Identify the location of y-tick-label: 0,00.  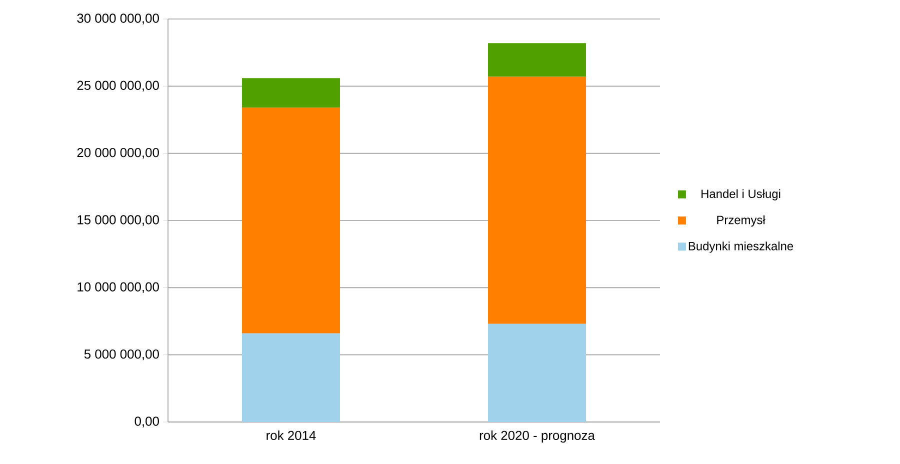
(146, 422).